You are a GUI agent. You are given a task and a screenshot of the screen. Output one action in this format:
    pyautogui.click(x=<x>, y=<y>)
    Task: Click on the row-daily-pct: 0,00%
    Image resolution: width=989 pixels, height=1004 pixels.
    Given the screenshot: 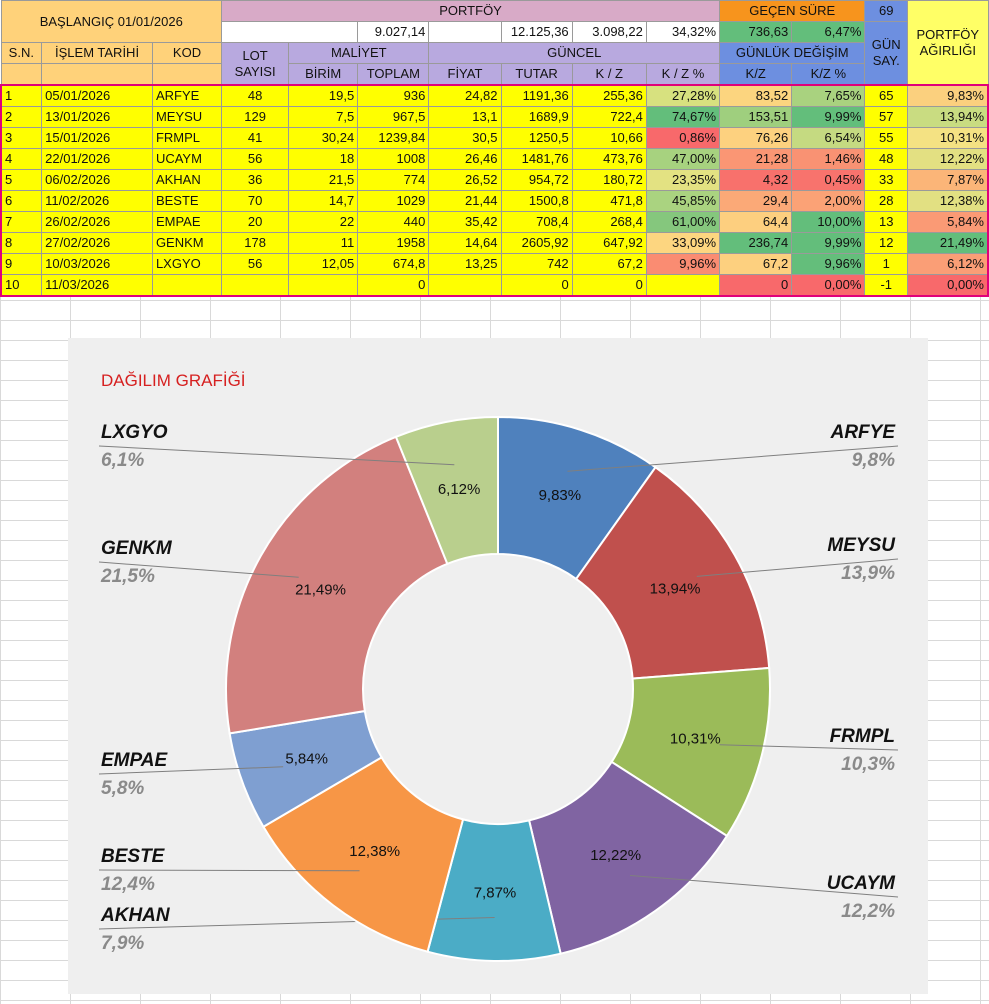 What is the action you would take?
    pyautogui.click(x=828, y=285)
    